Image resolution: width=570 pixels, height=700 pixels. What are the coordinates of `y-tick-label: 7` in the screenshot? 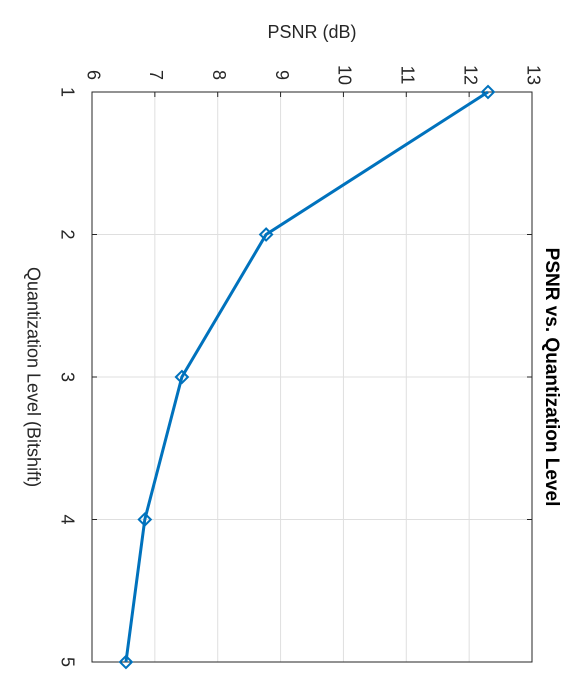 It's located at (156, 75).